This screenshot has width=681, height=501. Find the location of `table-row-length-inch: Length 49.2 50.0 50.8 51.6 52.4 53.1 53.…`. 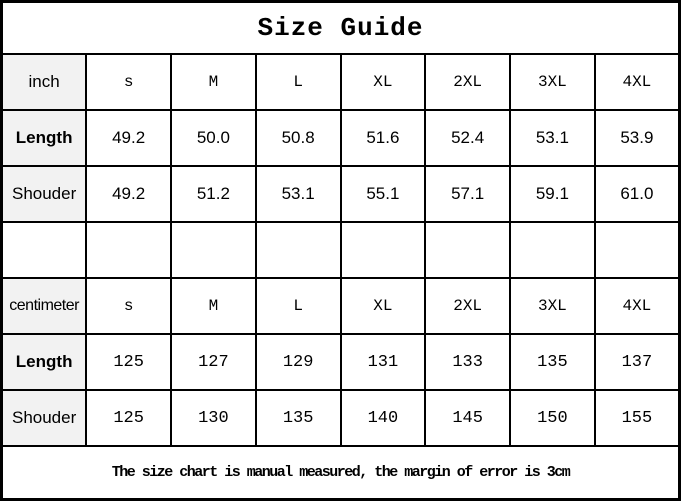

table-row-length-inch: Length 49.2 50.0 50.8 51.6 52.4 53.1 53.… is located at coordinates (340, 138).